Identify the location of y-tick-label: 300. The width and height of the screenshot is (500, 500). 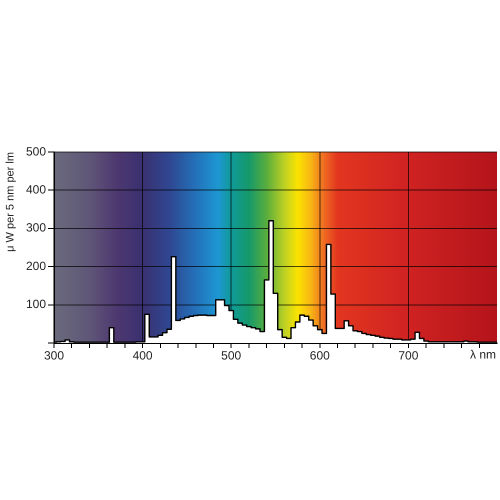
(36, 227).